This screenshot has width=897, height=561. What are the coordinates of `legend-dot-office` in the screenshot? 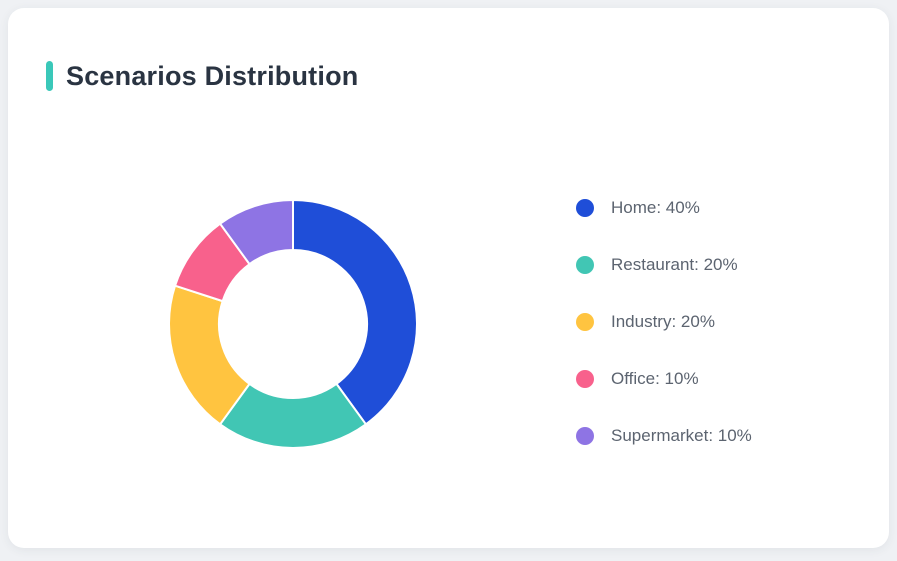 It's located at (585, 379).